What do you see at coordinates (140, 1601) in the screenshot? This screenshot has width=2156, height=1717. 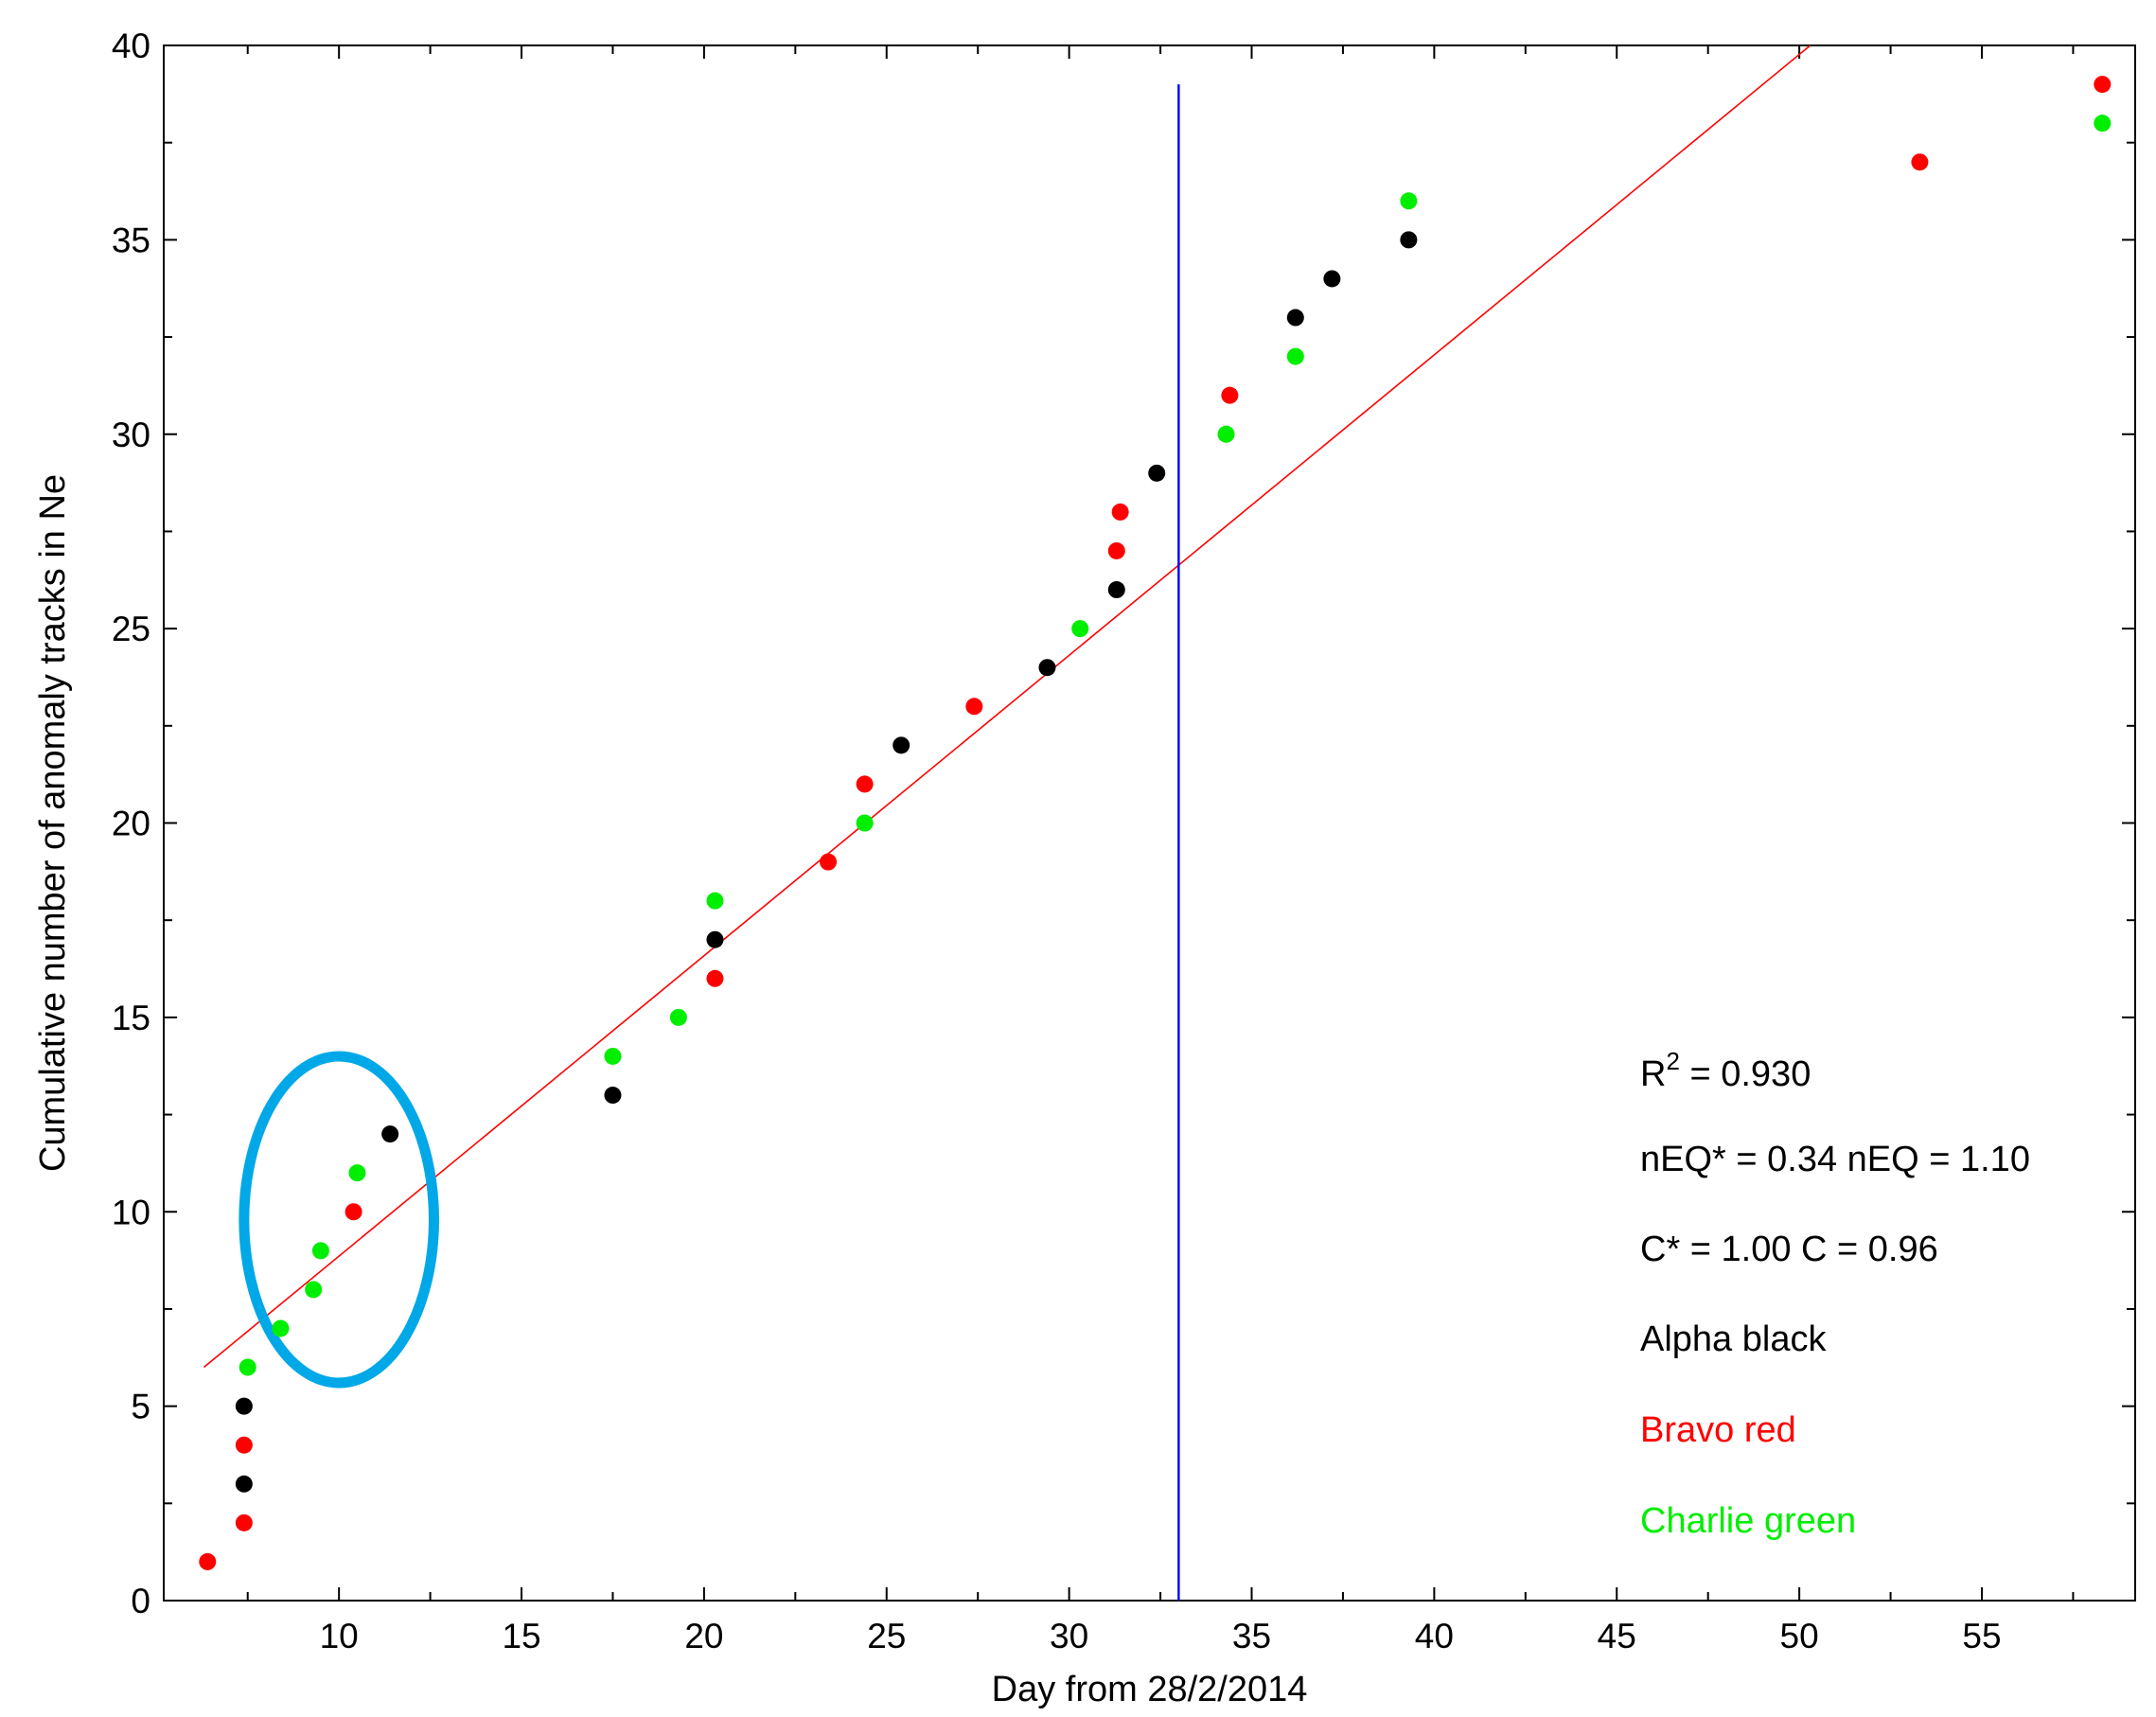 I see `y-tick-label: 0` at bounding box center [140, 1601].